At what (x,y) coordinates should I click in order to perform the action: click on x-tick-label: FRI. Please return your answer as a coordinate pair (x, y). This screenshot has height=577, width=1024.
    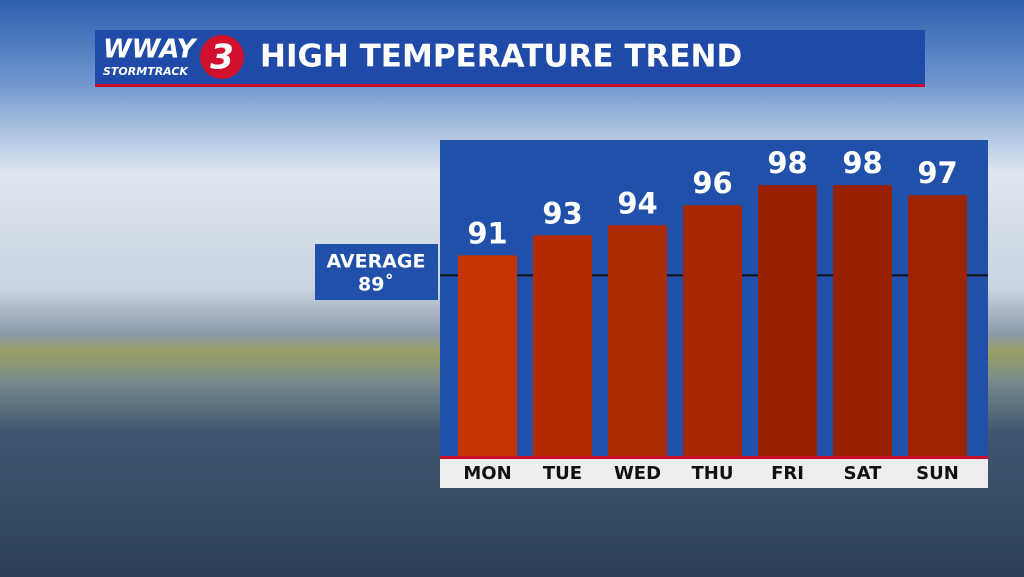
    Looking at the image, I should click on (787, 473).